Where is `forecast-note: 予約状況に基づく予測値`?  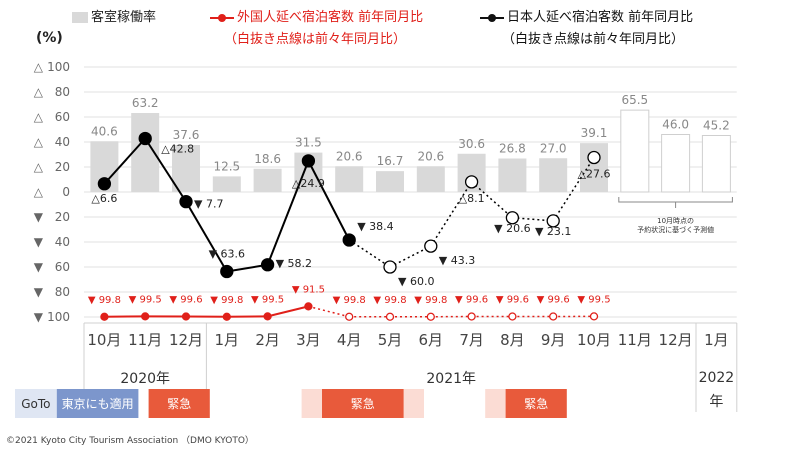 forecast-note: 予約状況に基づく予測値 is located at coordinates (675, 229).